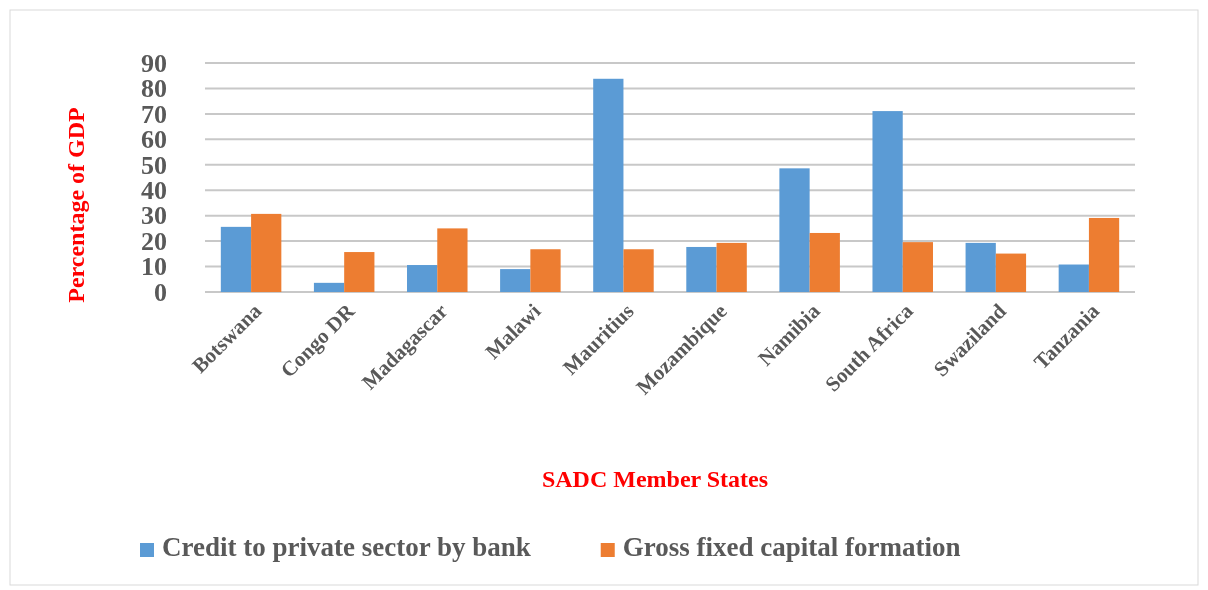 The width and height of the screenshot is (1208, 590). Describe the element at coordinates (791, 547) in the screenshot. I see `legend-label: Gross fixed capital formation` at that location.